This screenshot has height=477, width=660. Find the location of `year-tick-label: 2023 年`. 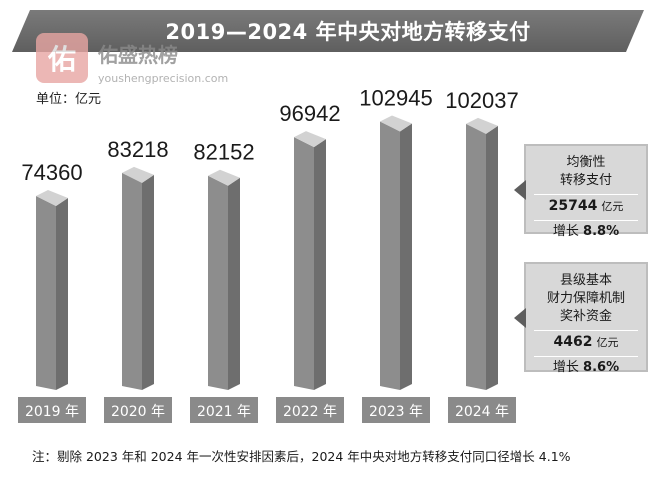

year-tick-label: 2023 年 is located at coordinates (396, 412).